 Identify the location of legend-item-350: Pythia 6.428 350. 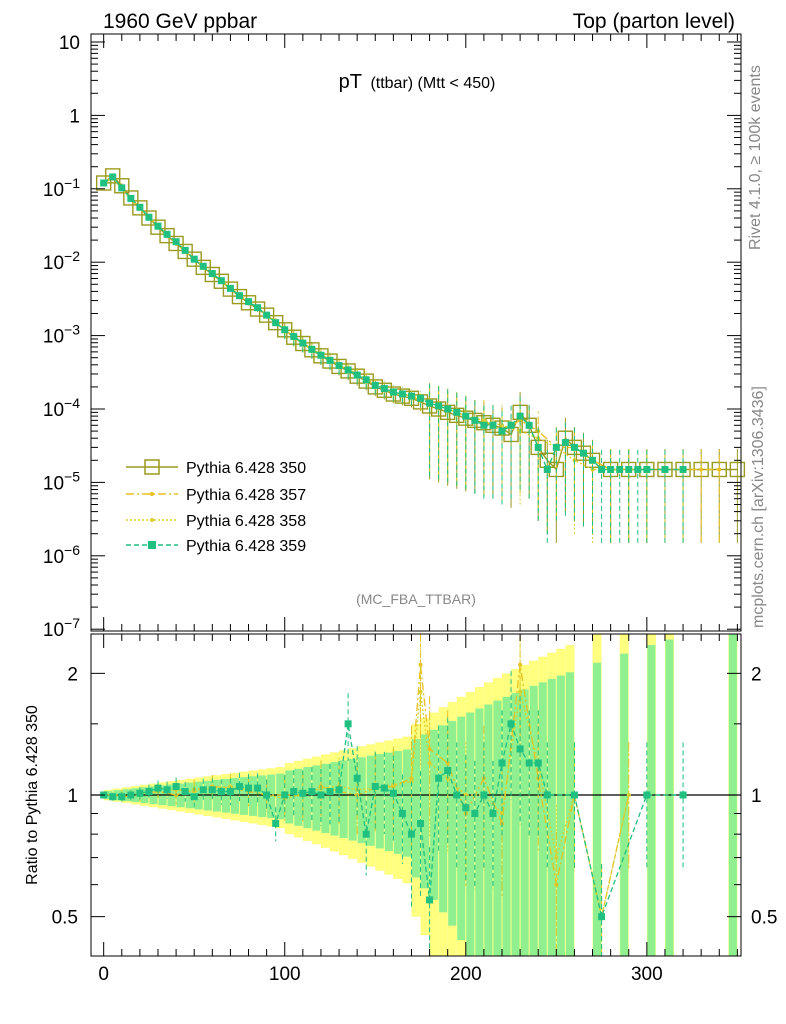
(216, 468).